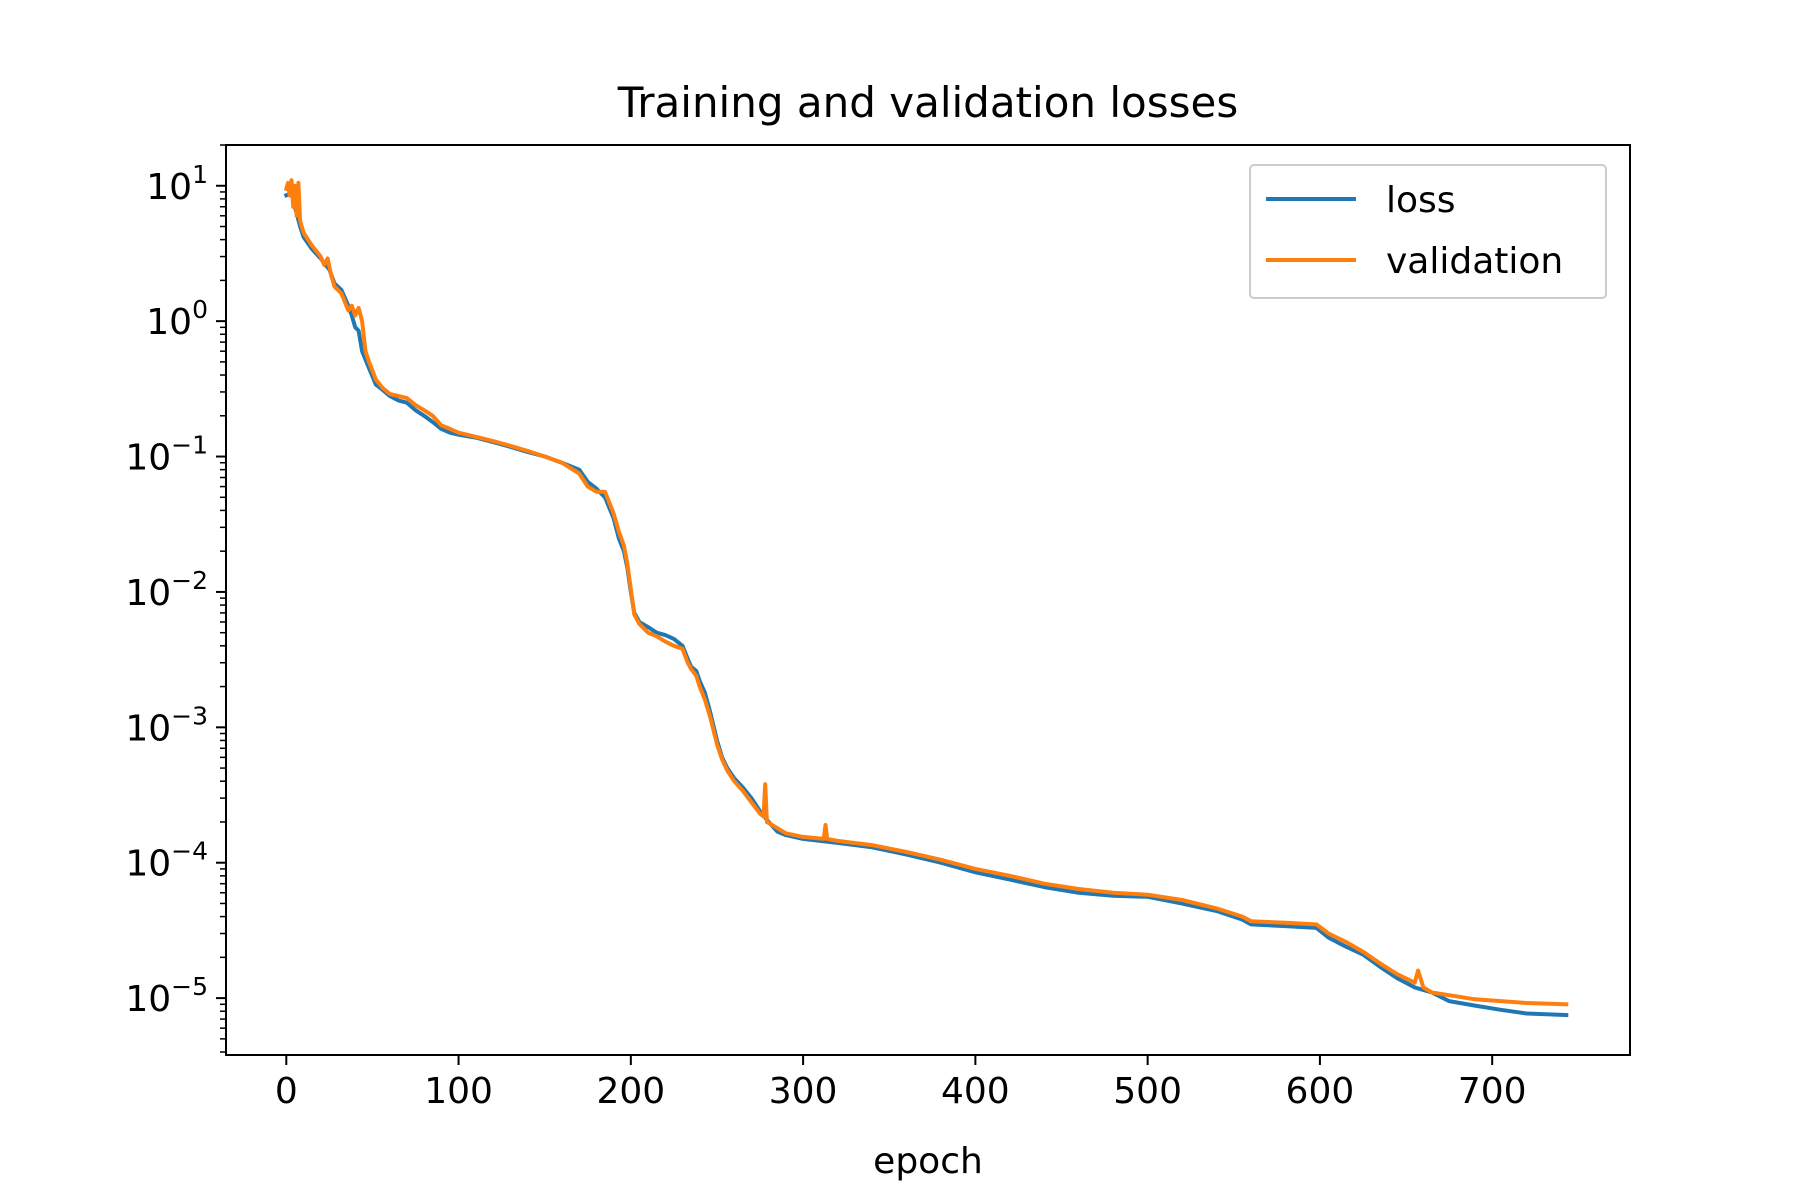 The height and width of the screenshot is (1200, 1800). Describe the element at coordinates (166, 996) in the screenshot. I see `y-tick-label: 10⁻⁵` at that location.